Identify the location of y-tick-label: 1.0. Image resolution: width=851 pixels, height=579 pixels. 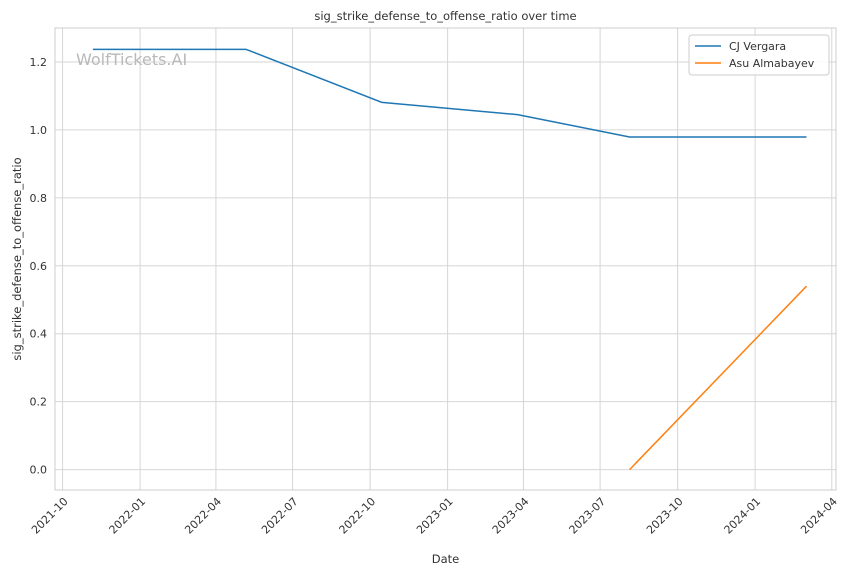
(39, 130).